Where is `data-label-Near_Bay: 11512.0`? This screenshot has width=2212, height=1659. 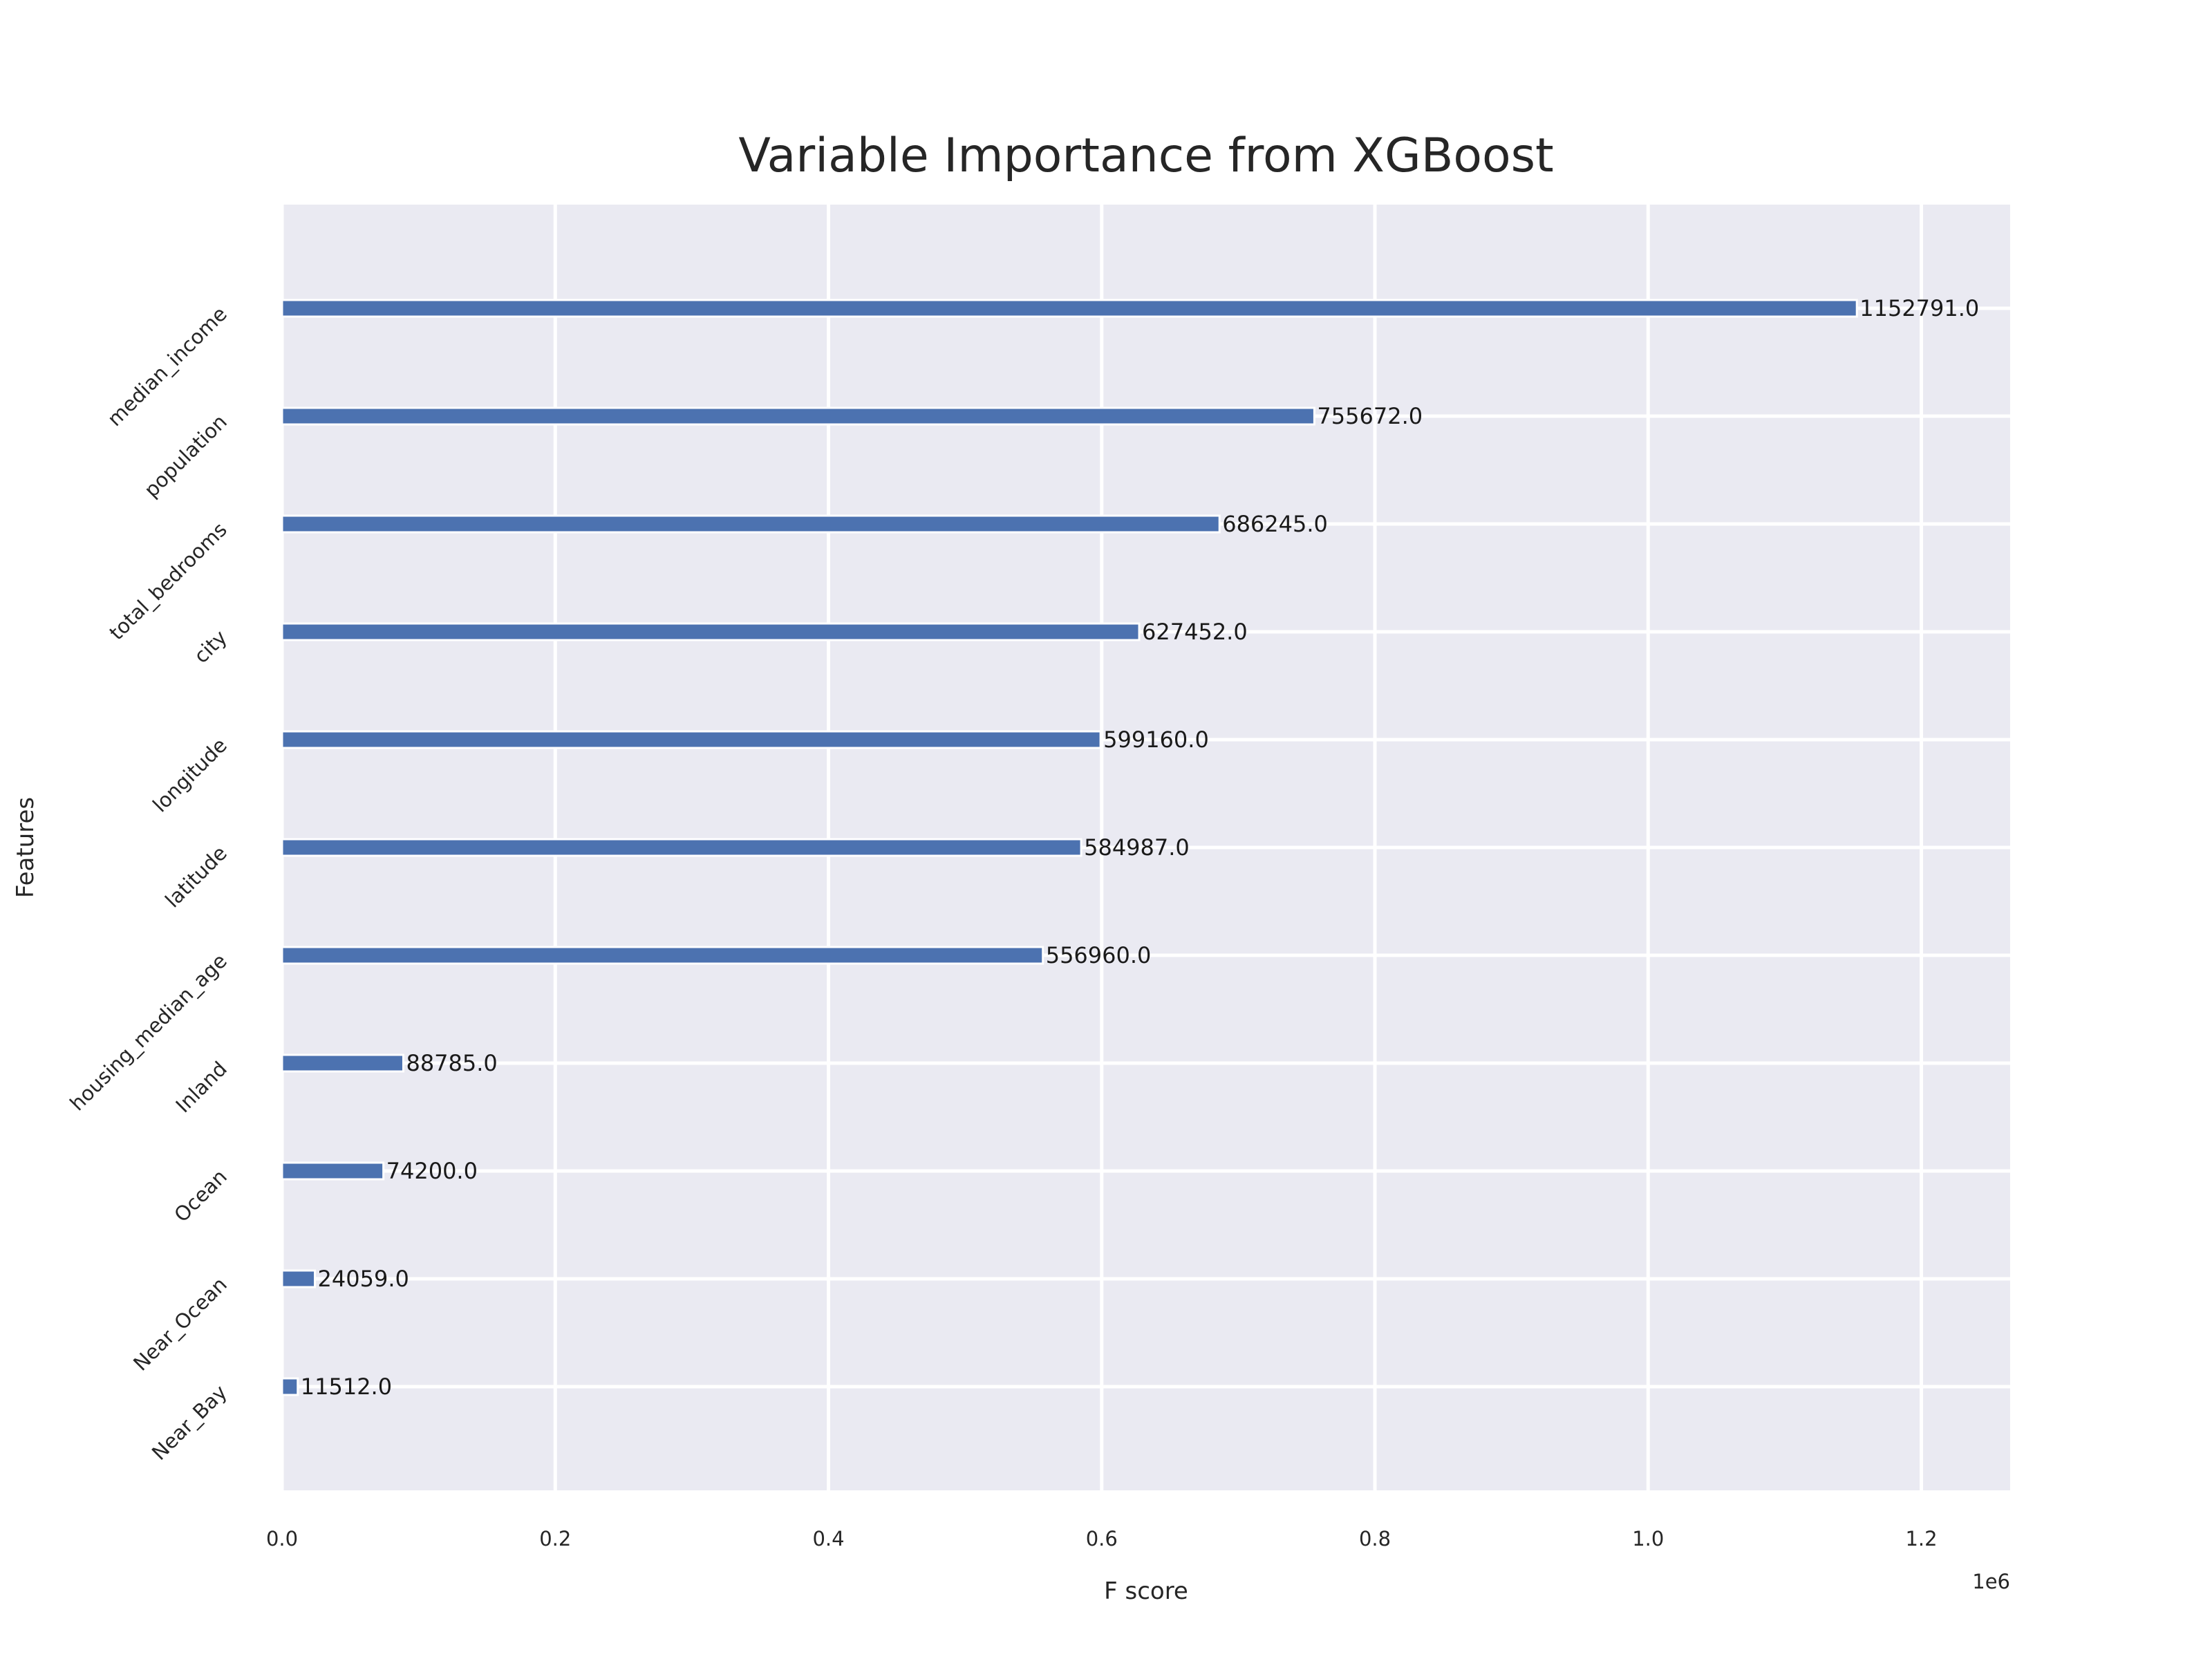
data-label-Near_Bay: 11512.0 is located at coordinates (347, 1387).